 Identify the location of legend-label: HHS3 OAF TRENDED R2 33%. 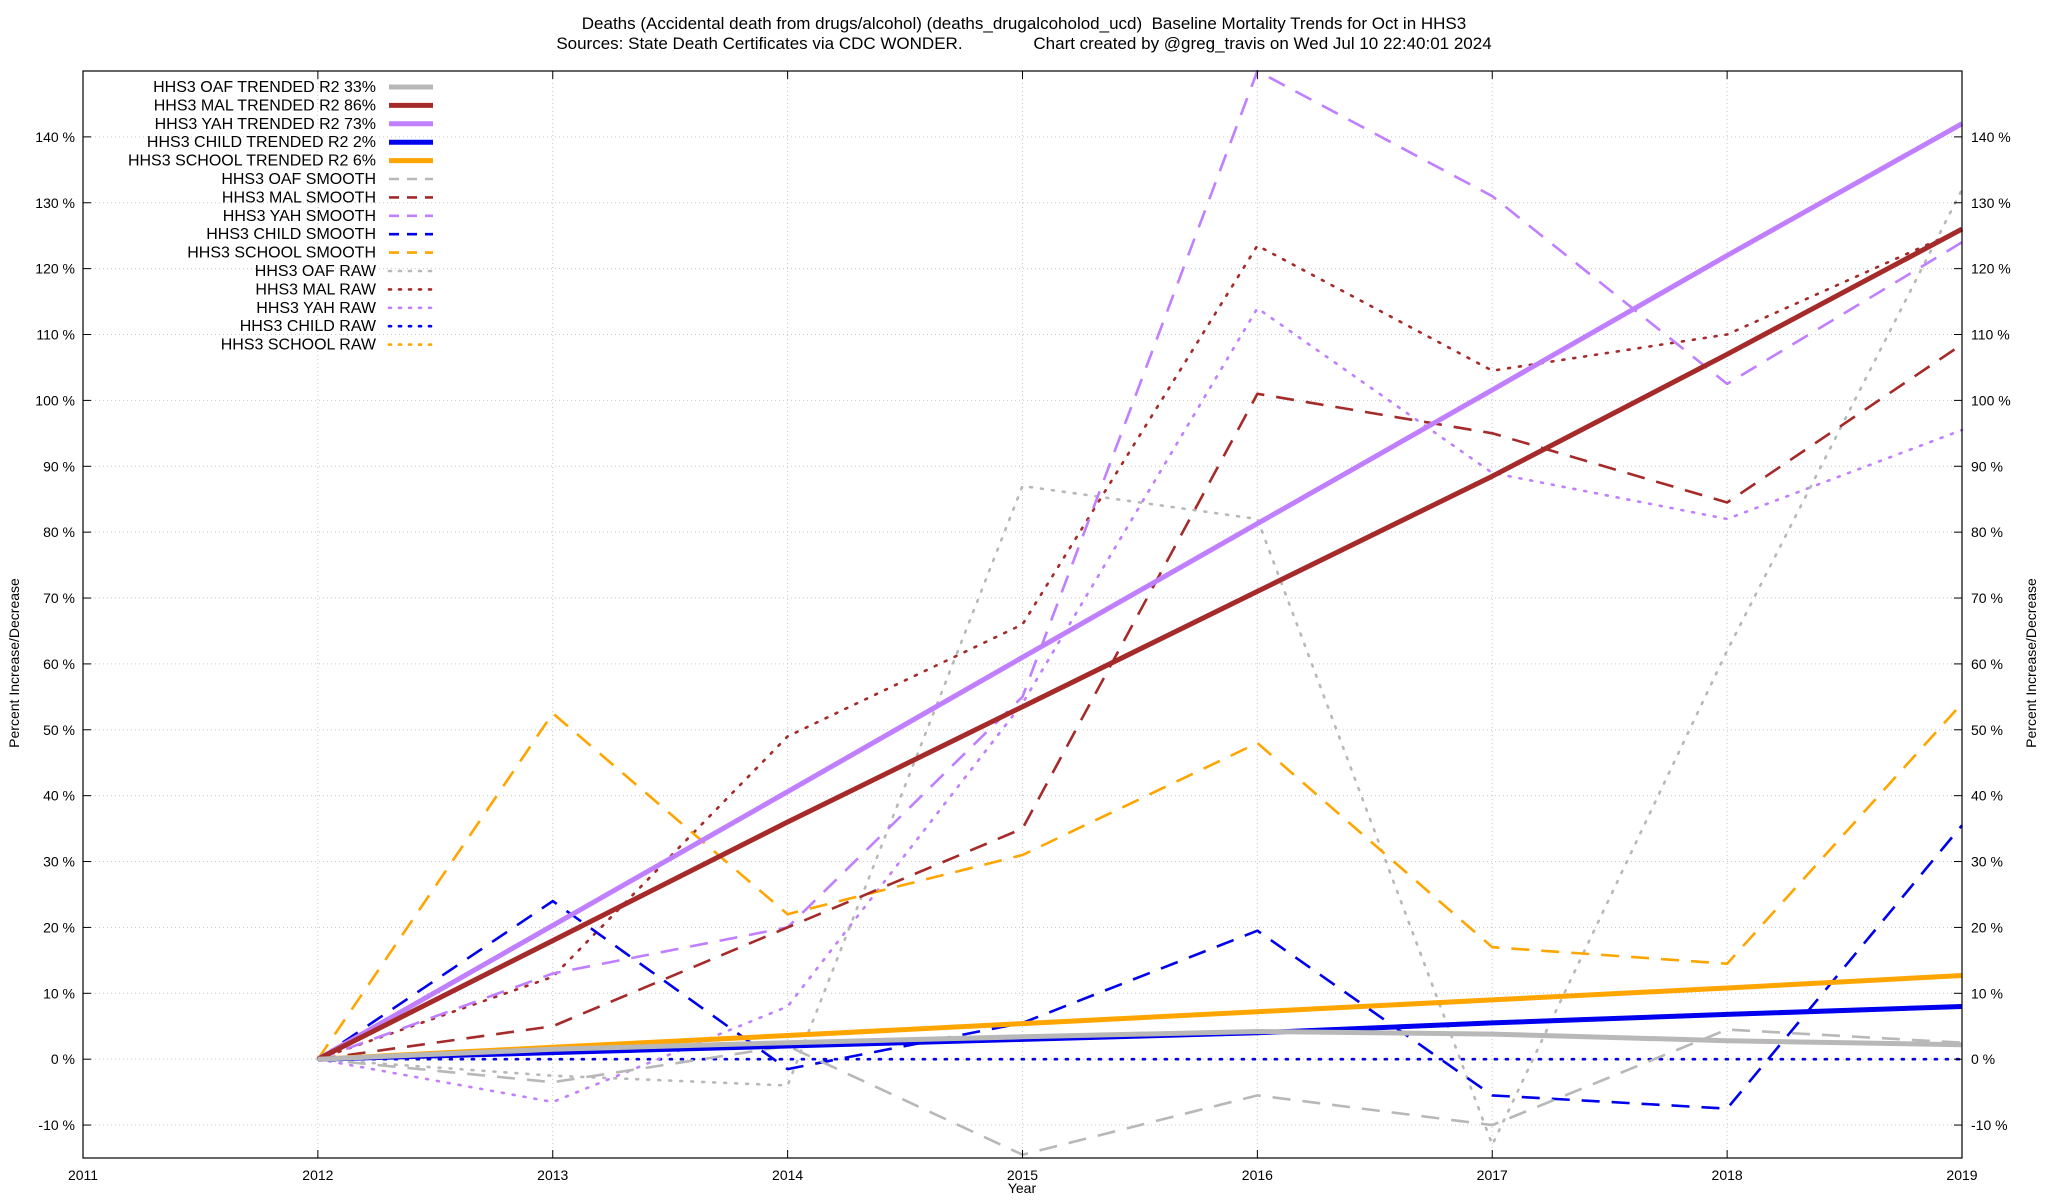
(264, 87).